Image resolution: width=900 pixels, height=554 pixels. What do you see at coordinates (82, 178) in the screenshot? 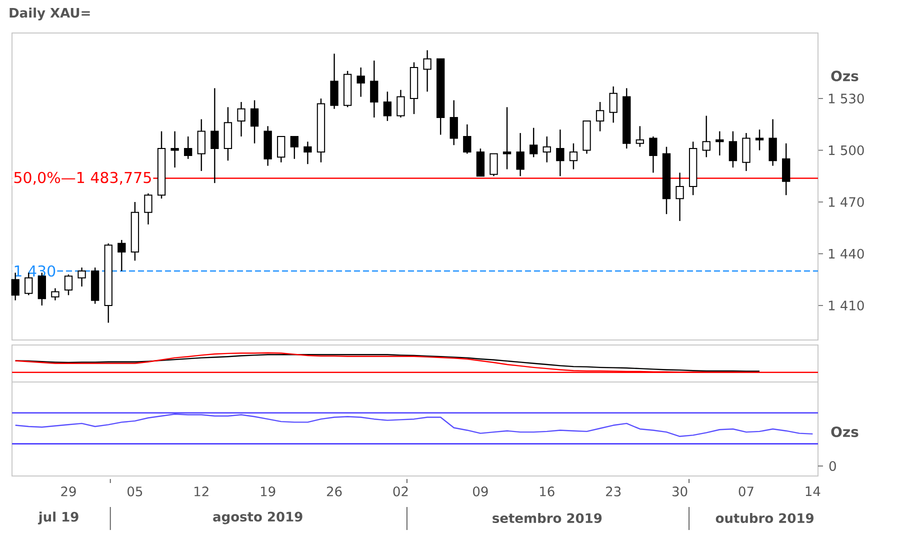
I see `ref-line-label: 50,0%—1 483,775` at bounding box center [82, 178].